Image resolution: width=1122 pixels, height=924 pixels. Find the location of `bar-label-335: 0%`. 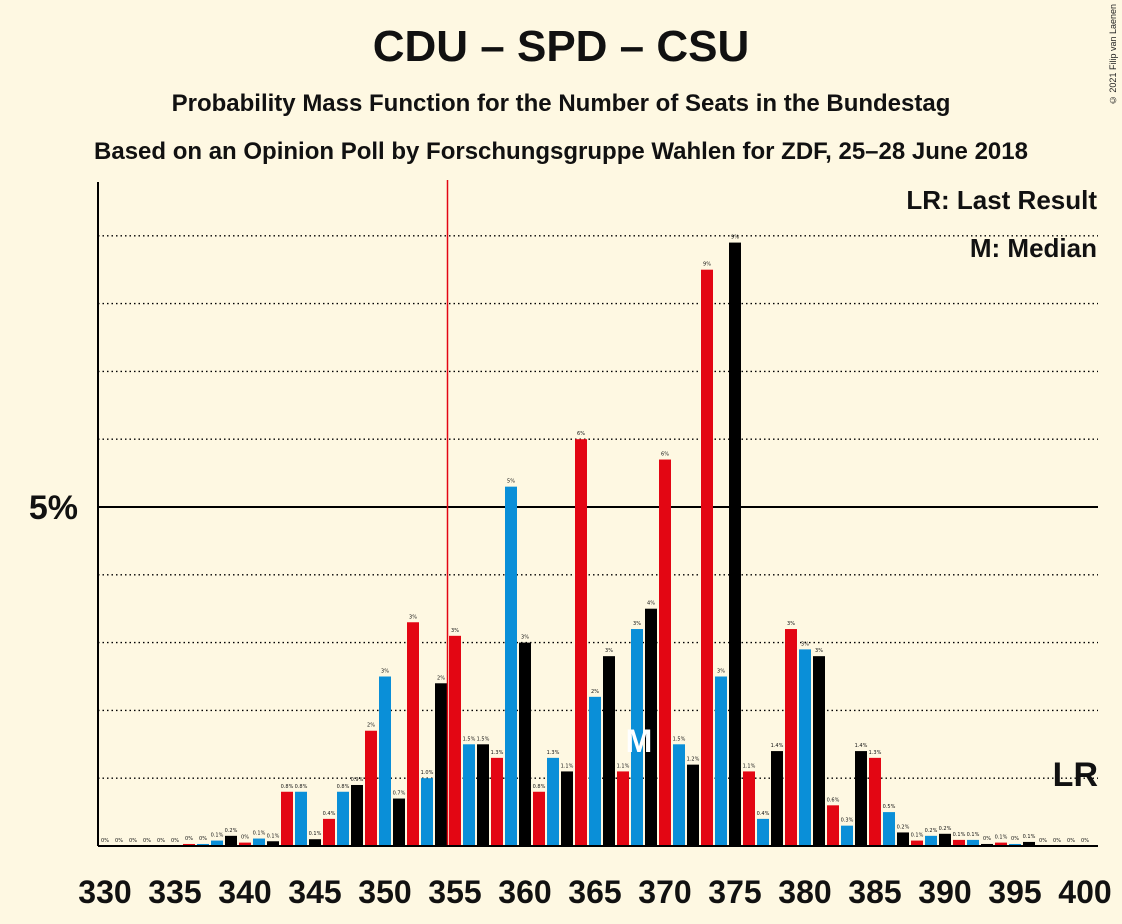

bar-label-335: 0% is located at coordinates (175, 841).